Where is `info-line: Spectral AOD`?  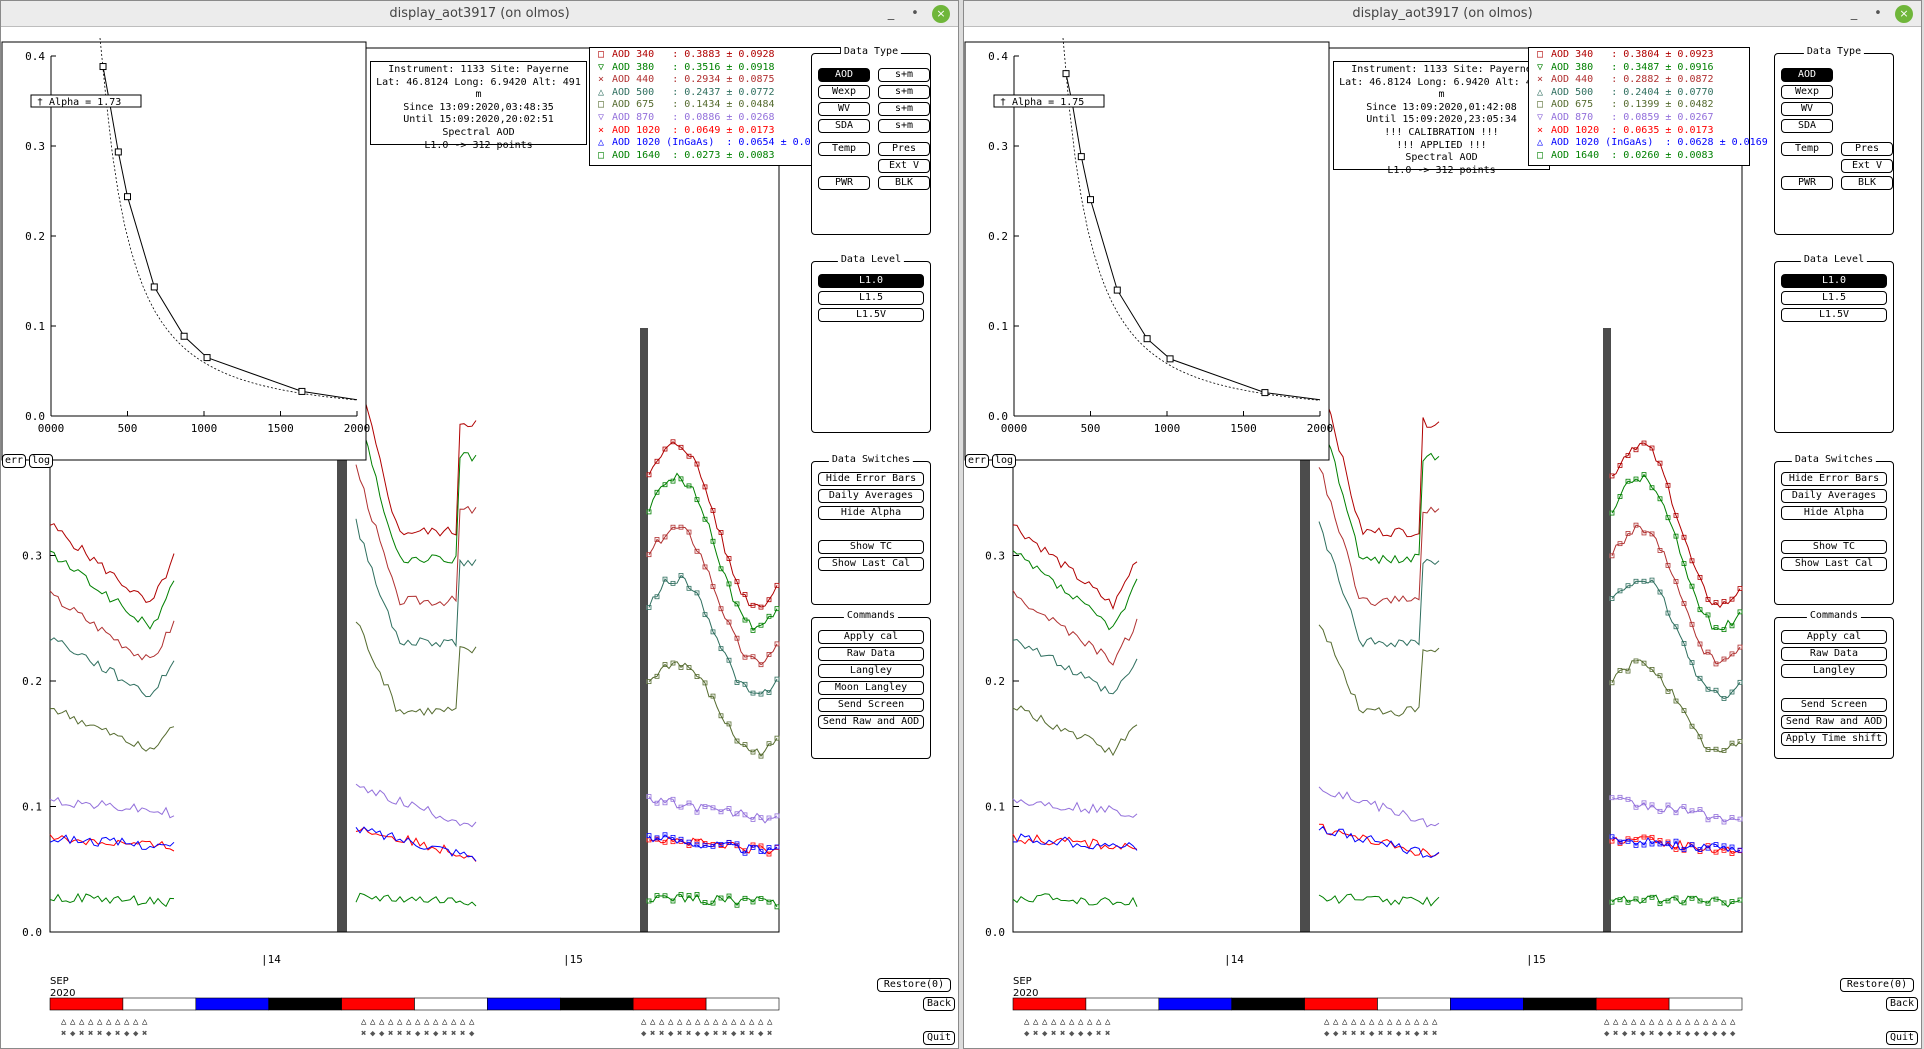 info-line: Spectral AOD is located at coordinates (1441, 158).